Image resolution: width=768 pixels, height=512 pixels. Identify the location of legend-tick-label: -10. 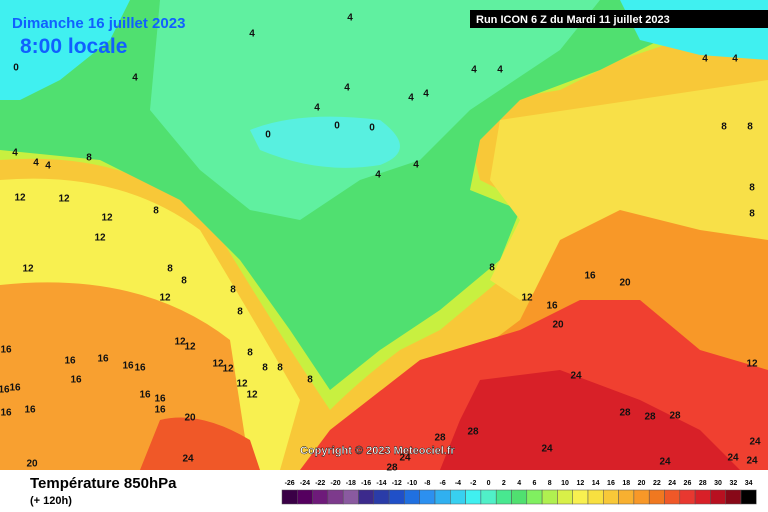
(412, 483).